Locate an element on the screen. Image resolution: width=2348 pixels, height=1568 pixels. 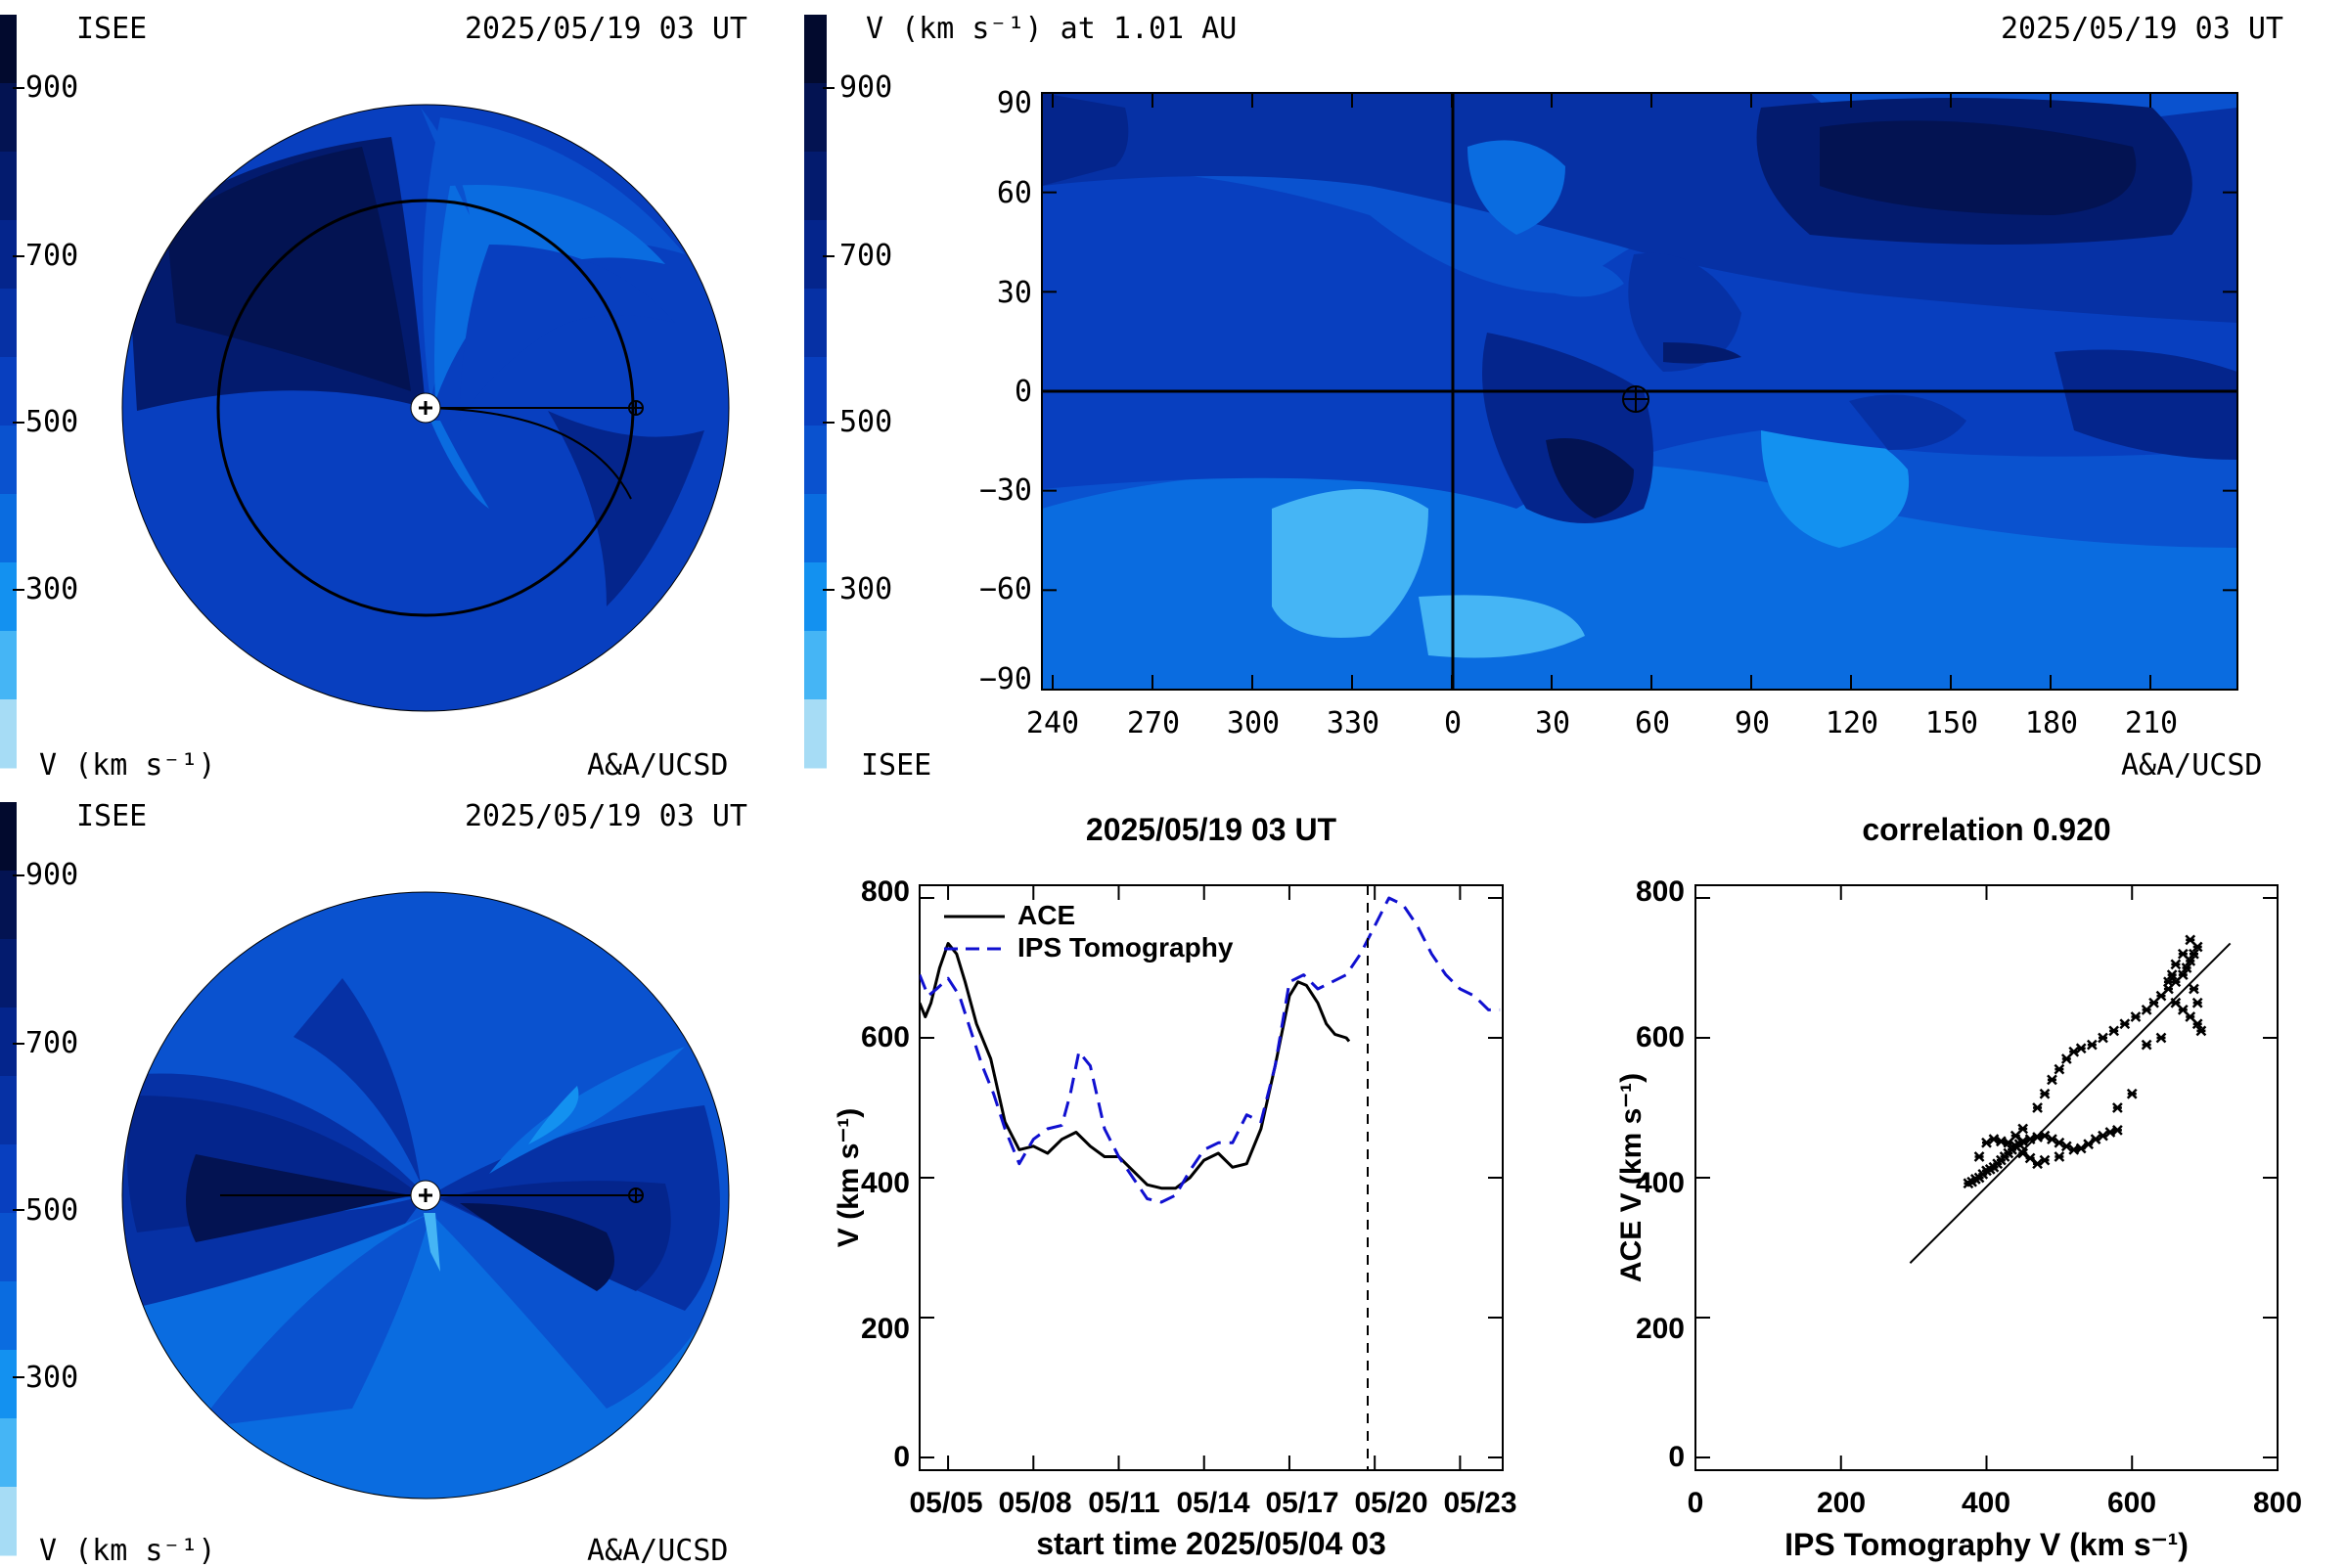
scatter-y-tick: 400 is located at coordinates (1660, 1183).